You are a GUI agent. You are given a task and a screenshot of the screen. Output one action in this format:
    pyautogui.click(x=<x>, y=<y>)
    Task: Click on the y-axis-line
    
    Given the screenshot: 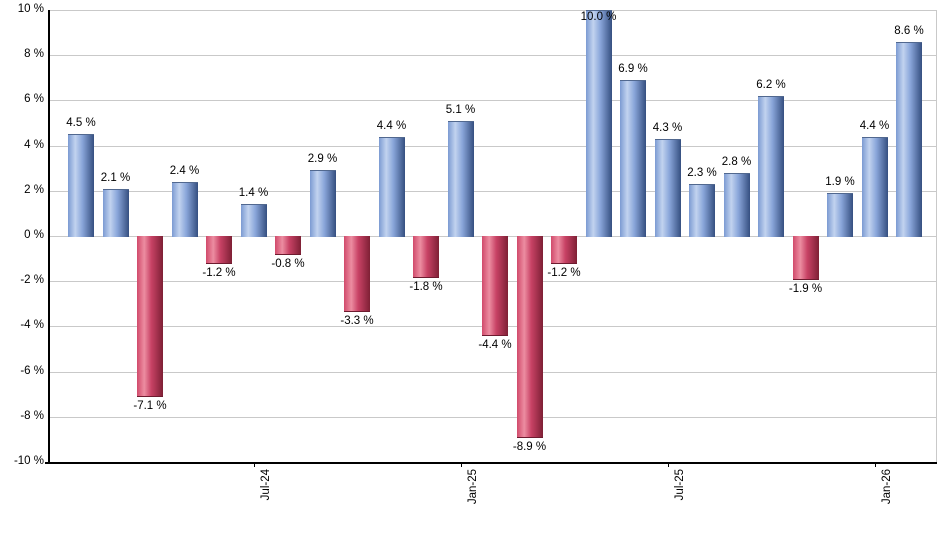 What is the action you would take?
    pyautogui.click(x=49, y=236)
    